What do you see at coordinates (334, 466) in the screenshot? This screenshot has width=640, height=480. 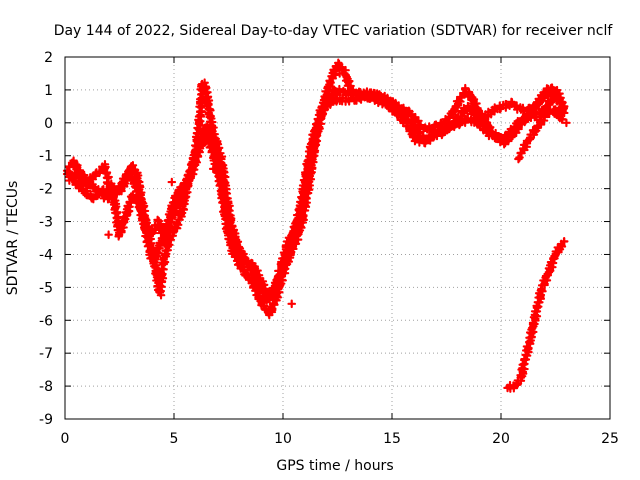 I see `x-axis-label: GPS time / hours` at bounding box center [334, 466].